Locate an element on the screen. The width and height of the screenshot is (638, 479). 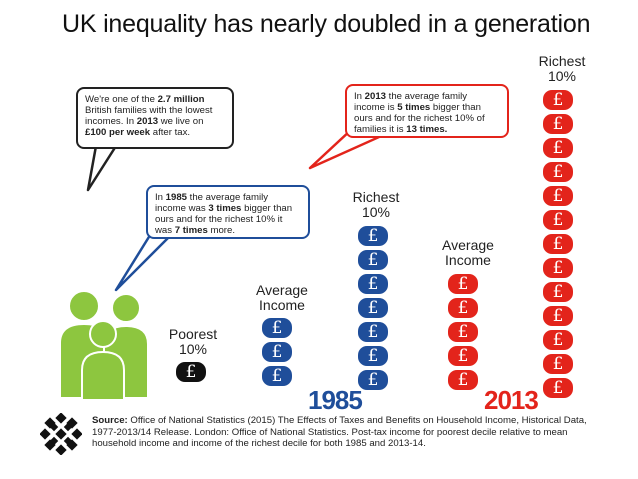
coin-stack-average-2013: £ £ £ £ £ is located at coordinates (463, 334).